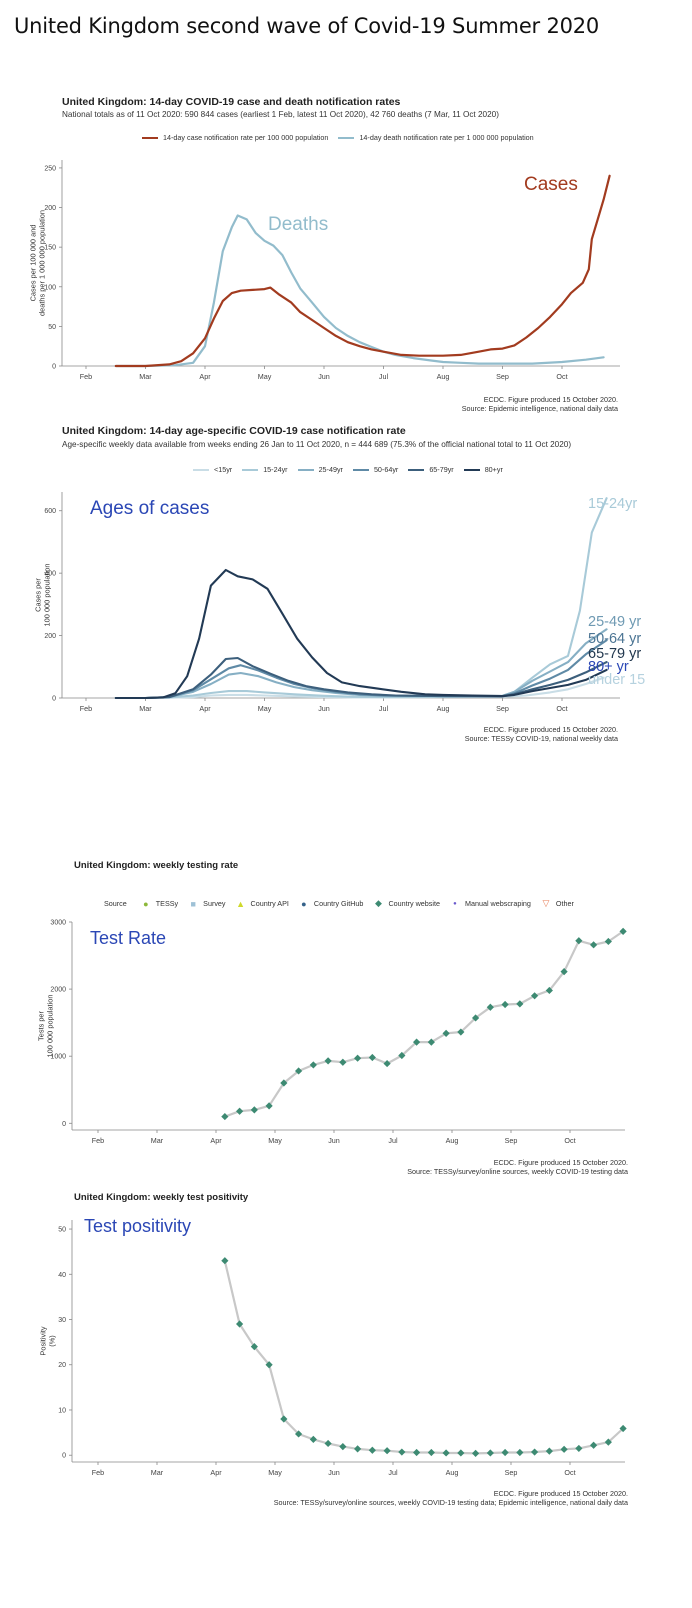 Image resolution: width=692 pixels, height=1608 pixels. Describe the element at coordinates (50, 636) in the screenshot. I see `y-tick-label: 200` at that location.